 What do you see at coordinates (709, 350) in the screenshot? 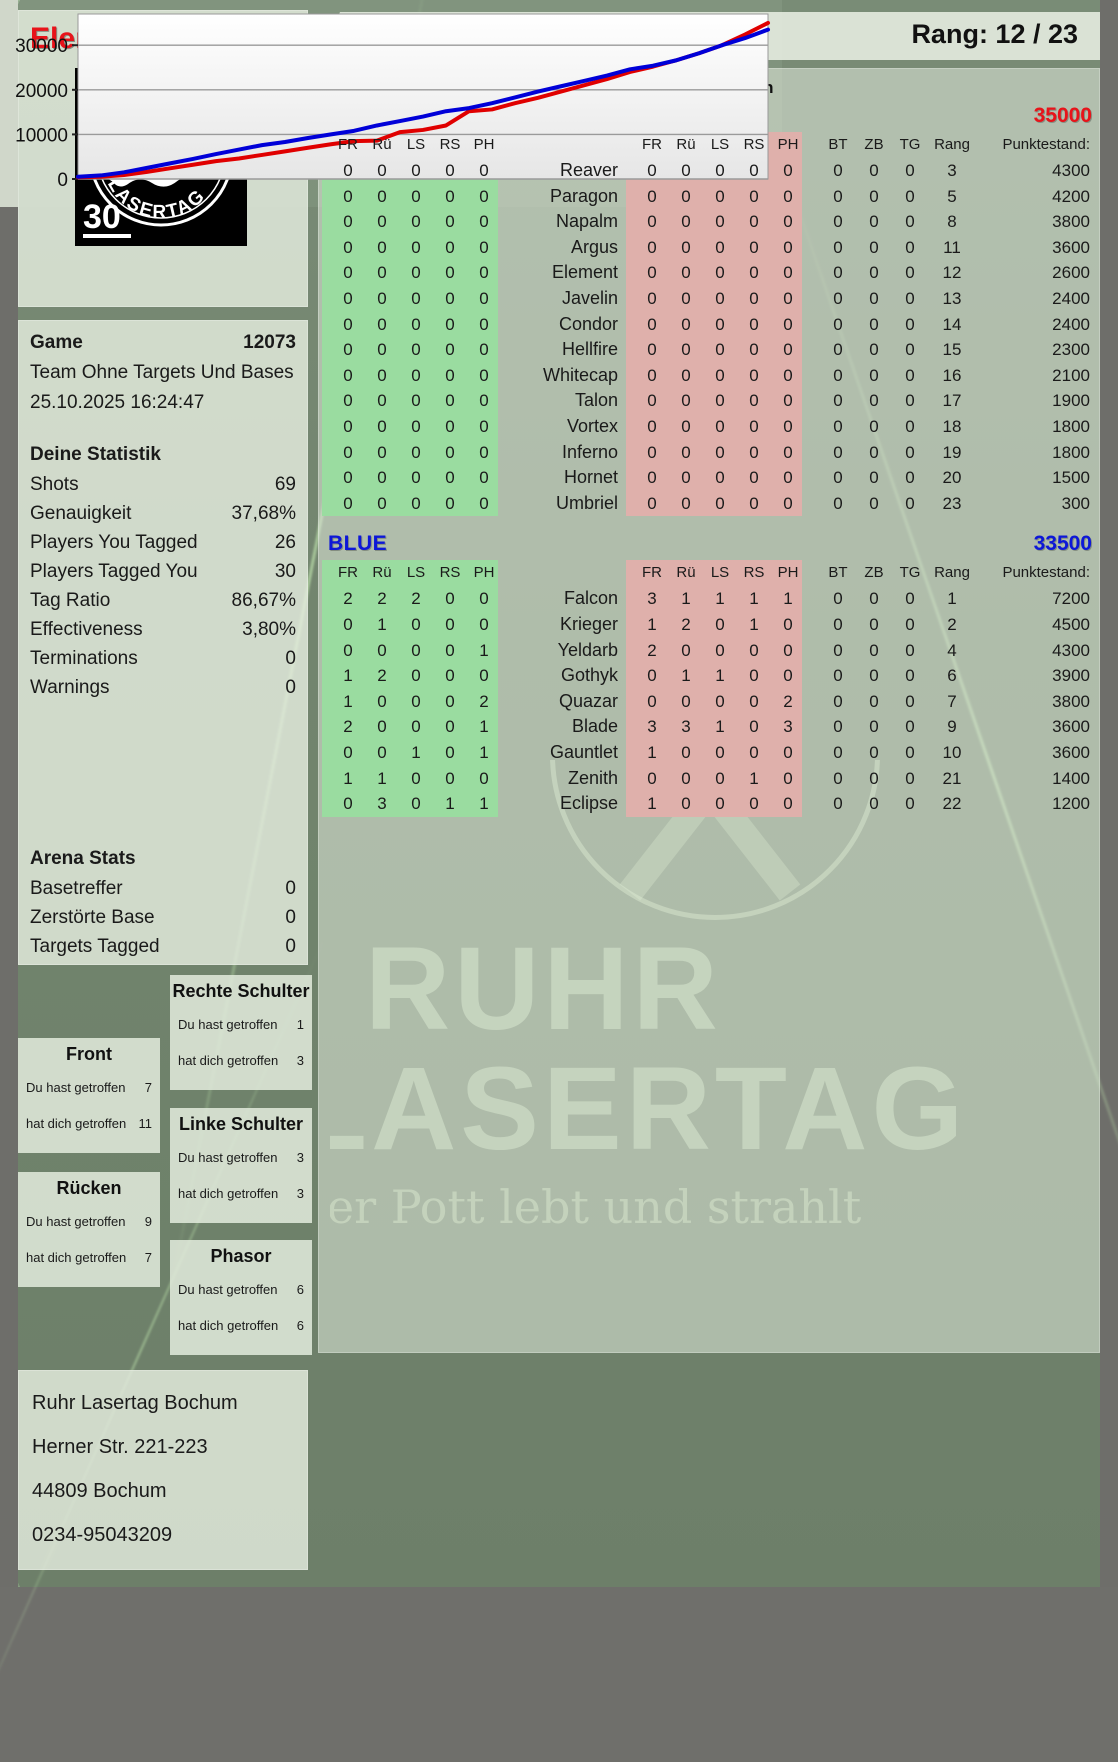
I see `table-row: 0 0 0 0 0 Hellfire 0 0 0 0 0 0 0 0 15 2300` at bounding box center [709, 350].